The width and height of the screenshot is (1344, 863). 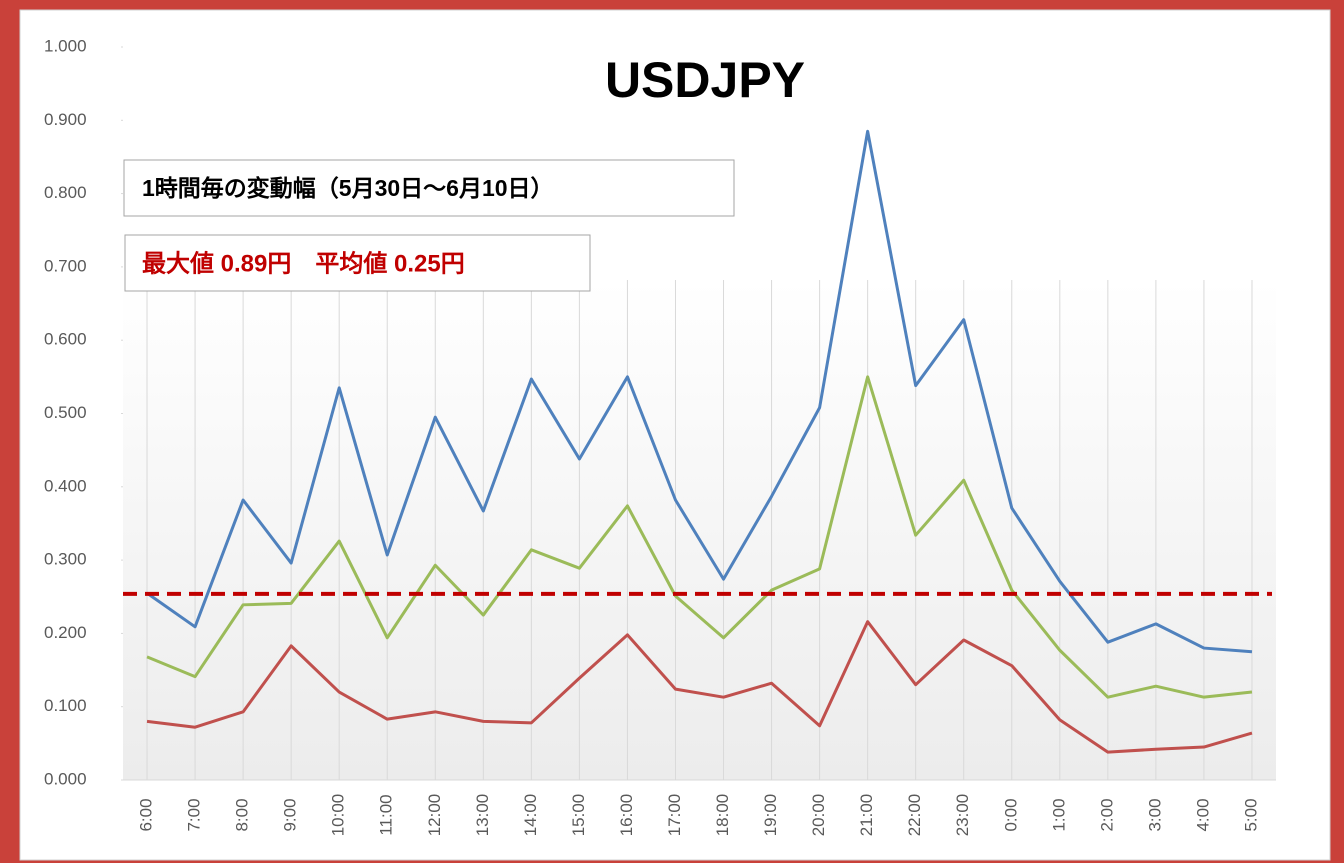 What do you see at coordinates (65, 485) in the screenshot?
I see `y-tick-label: 0.400` at bounding box center [65, 485].